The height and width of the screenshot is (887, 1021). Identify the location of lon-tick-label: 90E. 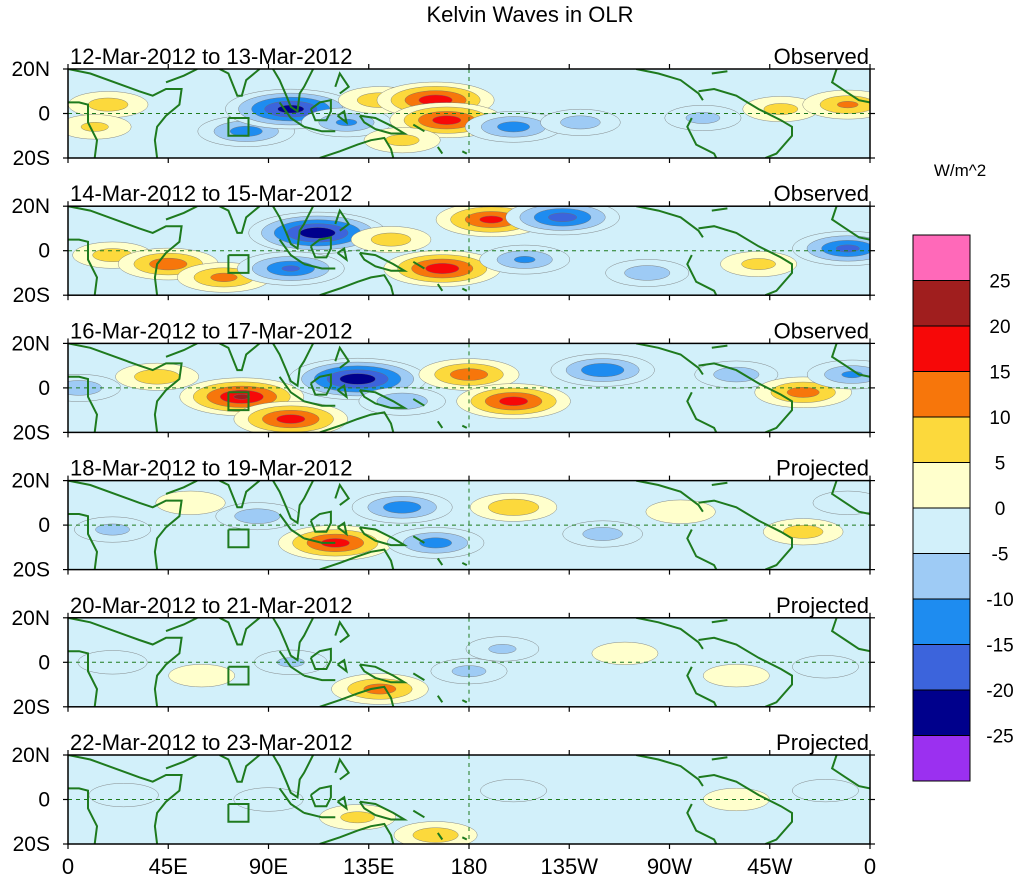
(268, 866).